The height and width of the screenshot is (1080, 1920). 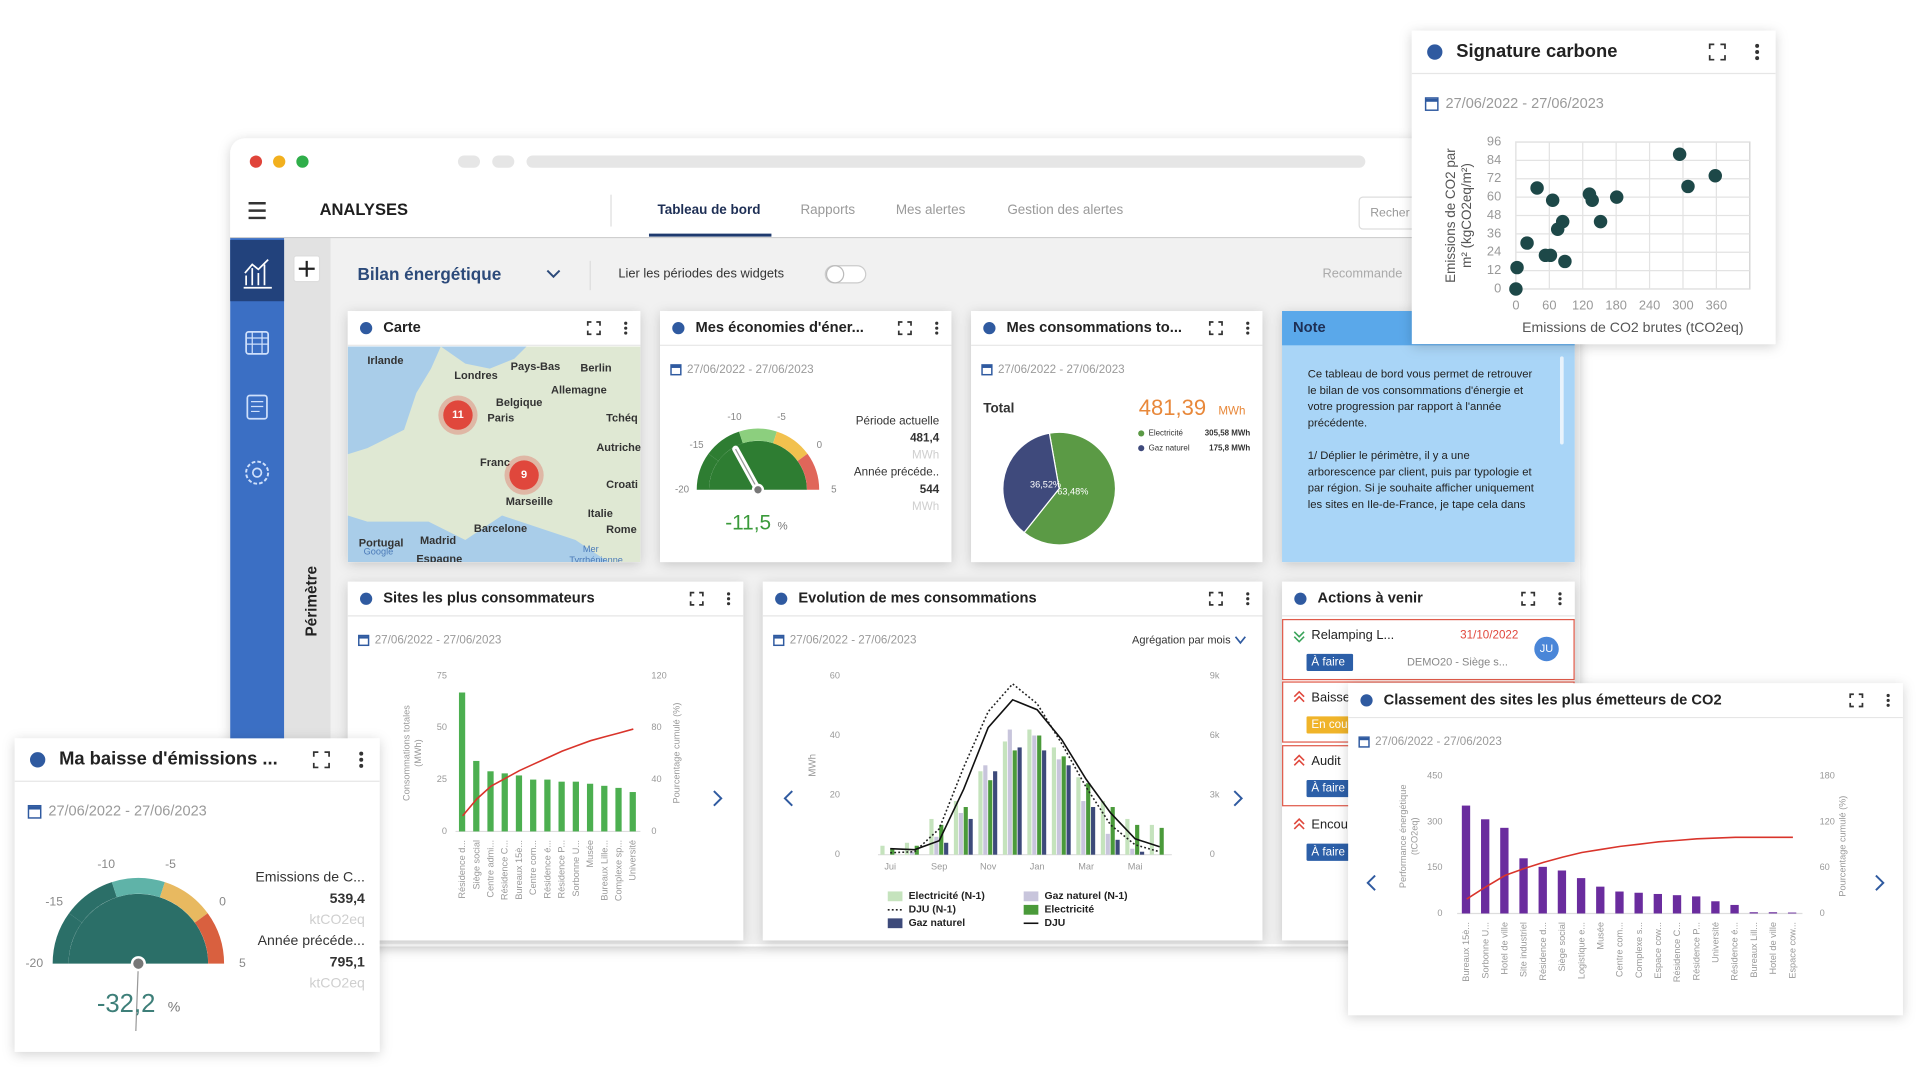 What do you see at coordinates (590, 854) in the screenshot?
I see `x-tick-label: Musée` at bounding box center [590, 854].